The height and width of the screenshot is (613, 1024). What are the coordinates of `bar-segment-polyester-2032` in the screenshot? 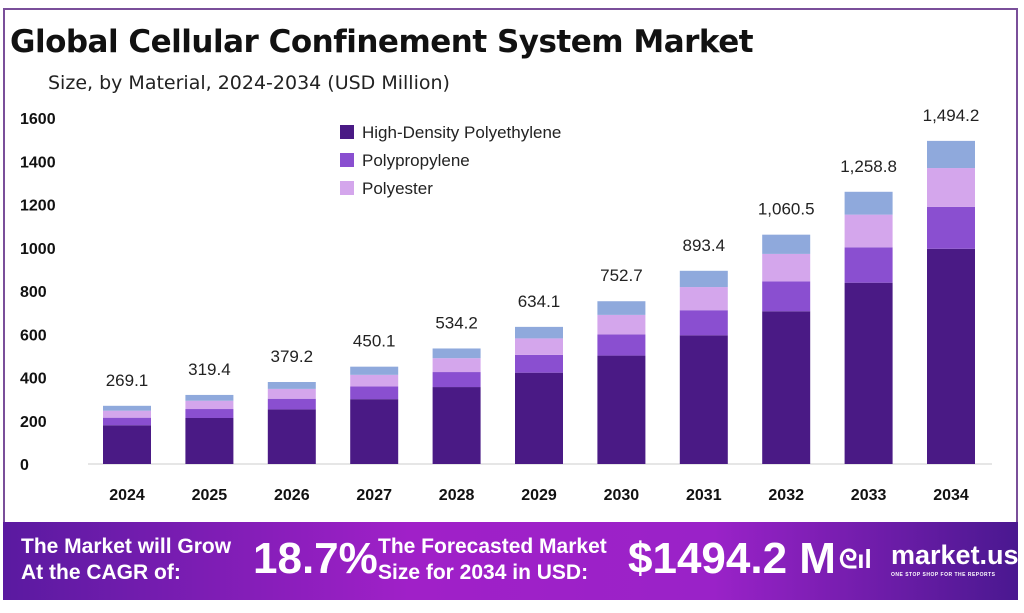 It's located at (786, 267).